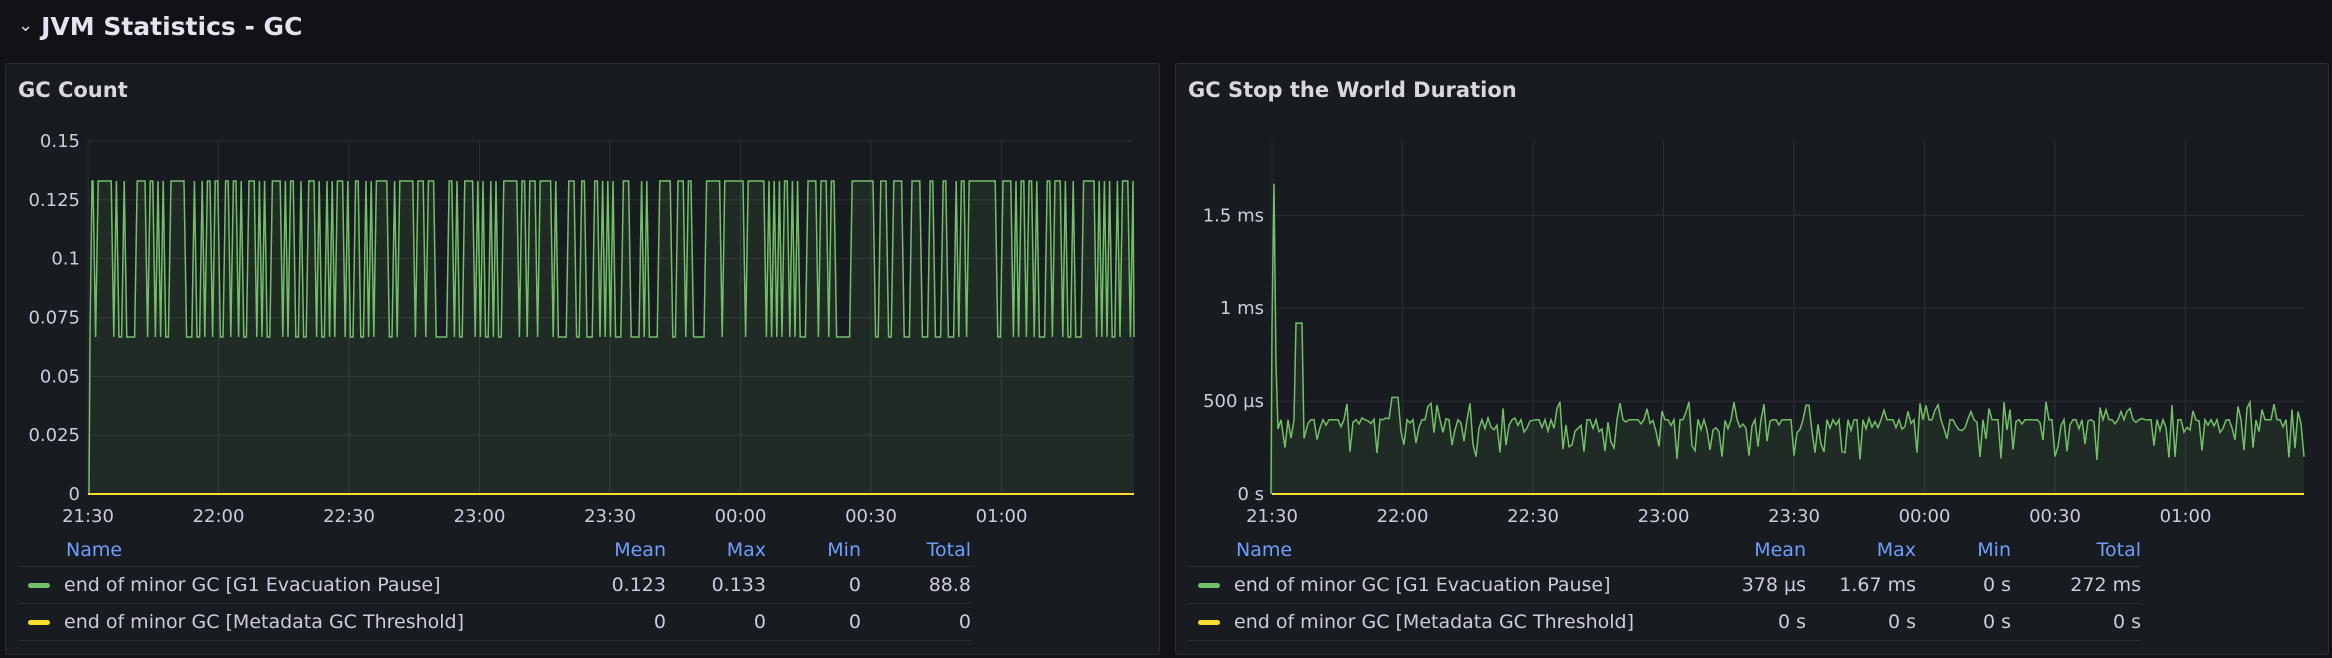 This screenshot has width=2332, height=658. What do you see at coordinates (2076, 585) in the screenshot?
I see `legend-total: 272 ms` at bounding box center [2076, 585].